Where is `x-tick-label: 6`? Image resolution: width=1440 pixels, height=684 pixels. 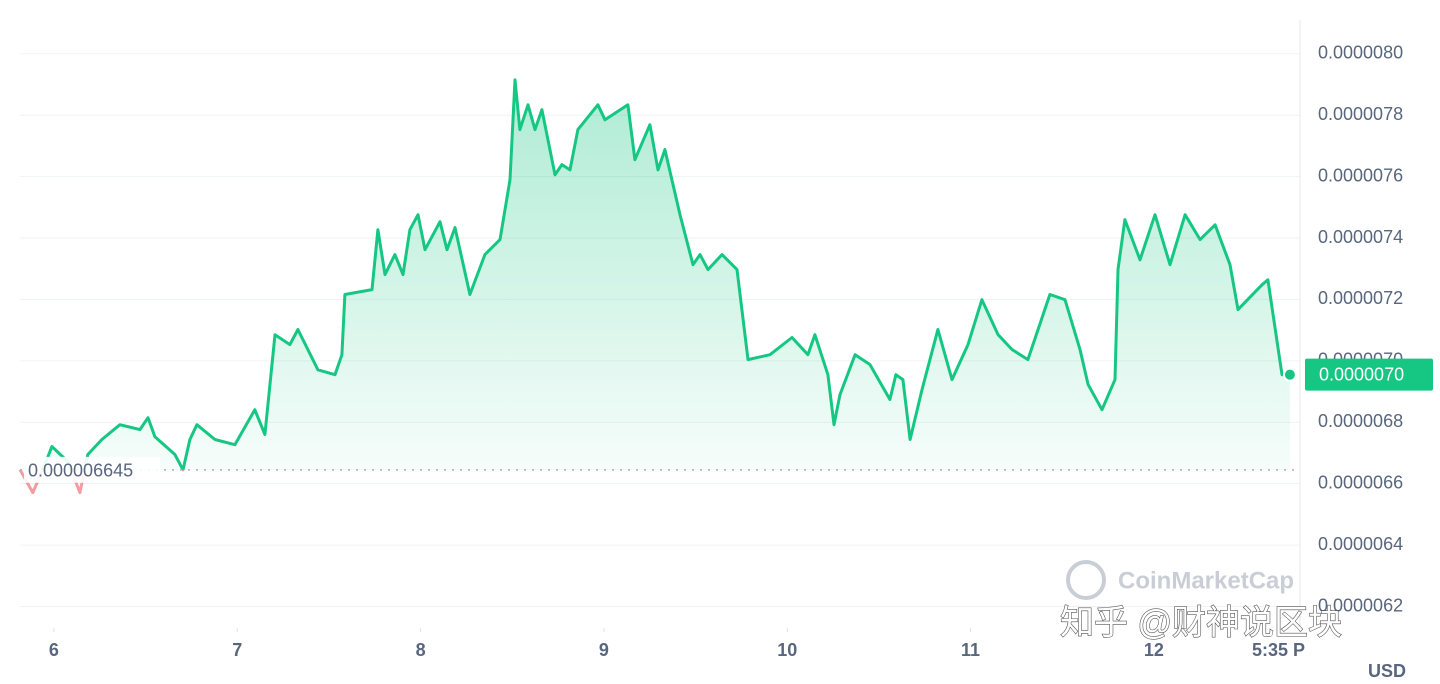 x-tick-label: 6 is located at coordinates (54, 650).